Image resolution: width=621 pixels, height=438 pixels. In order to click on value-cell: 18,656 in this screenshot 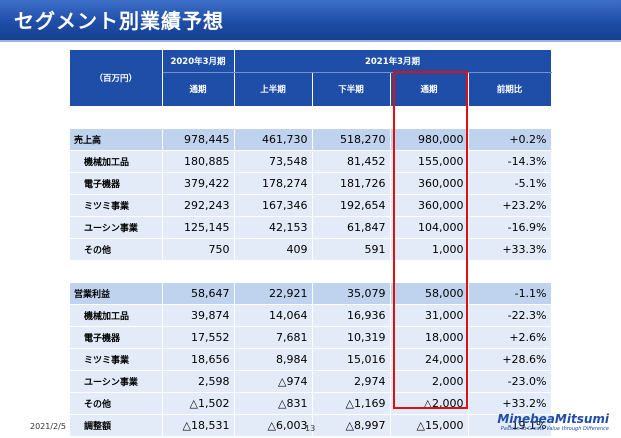, I will do `click(198, 359)`.